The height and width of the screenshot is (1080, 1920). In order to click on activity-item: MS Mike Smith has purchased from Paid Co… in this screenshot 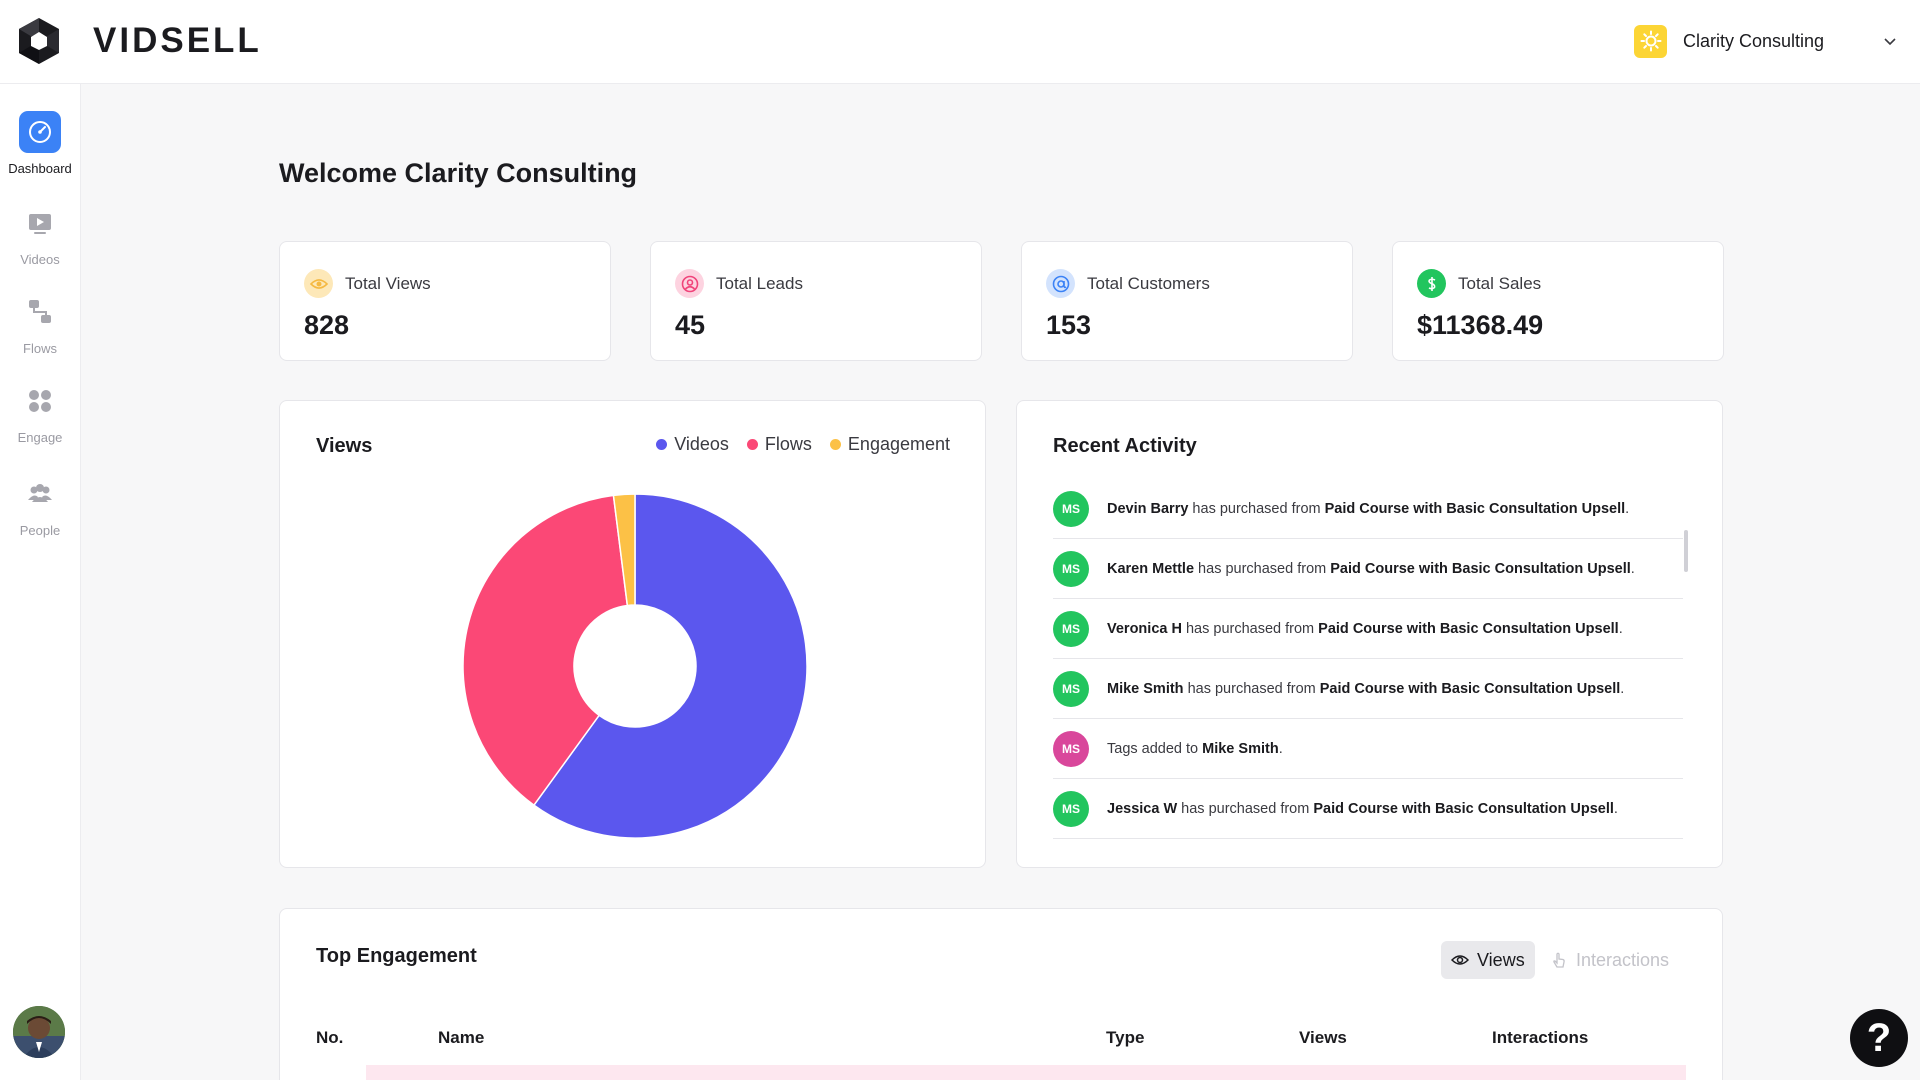, I will do `click(1368, 689)`.